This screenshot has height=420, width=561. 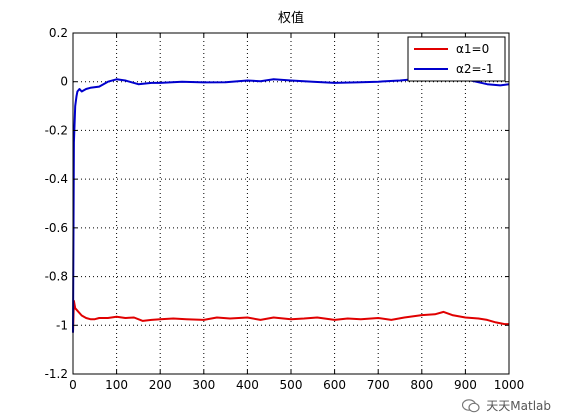 What do you see at coordinates (56, 130) in the screenshot?
I see `y-tick-label: -0.2` at bounding box center [56, 130].